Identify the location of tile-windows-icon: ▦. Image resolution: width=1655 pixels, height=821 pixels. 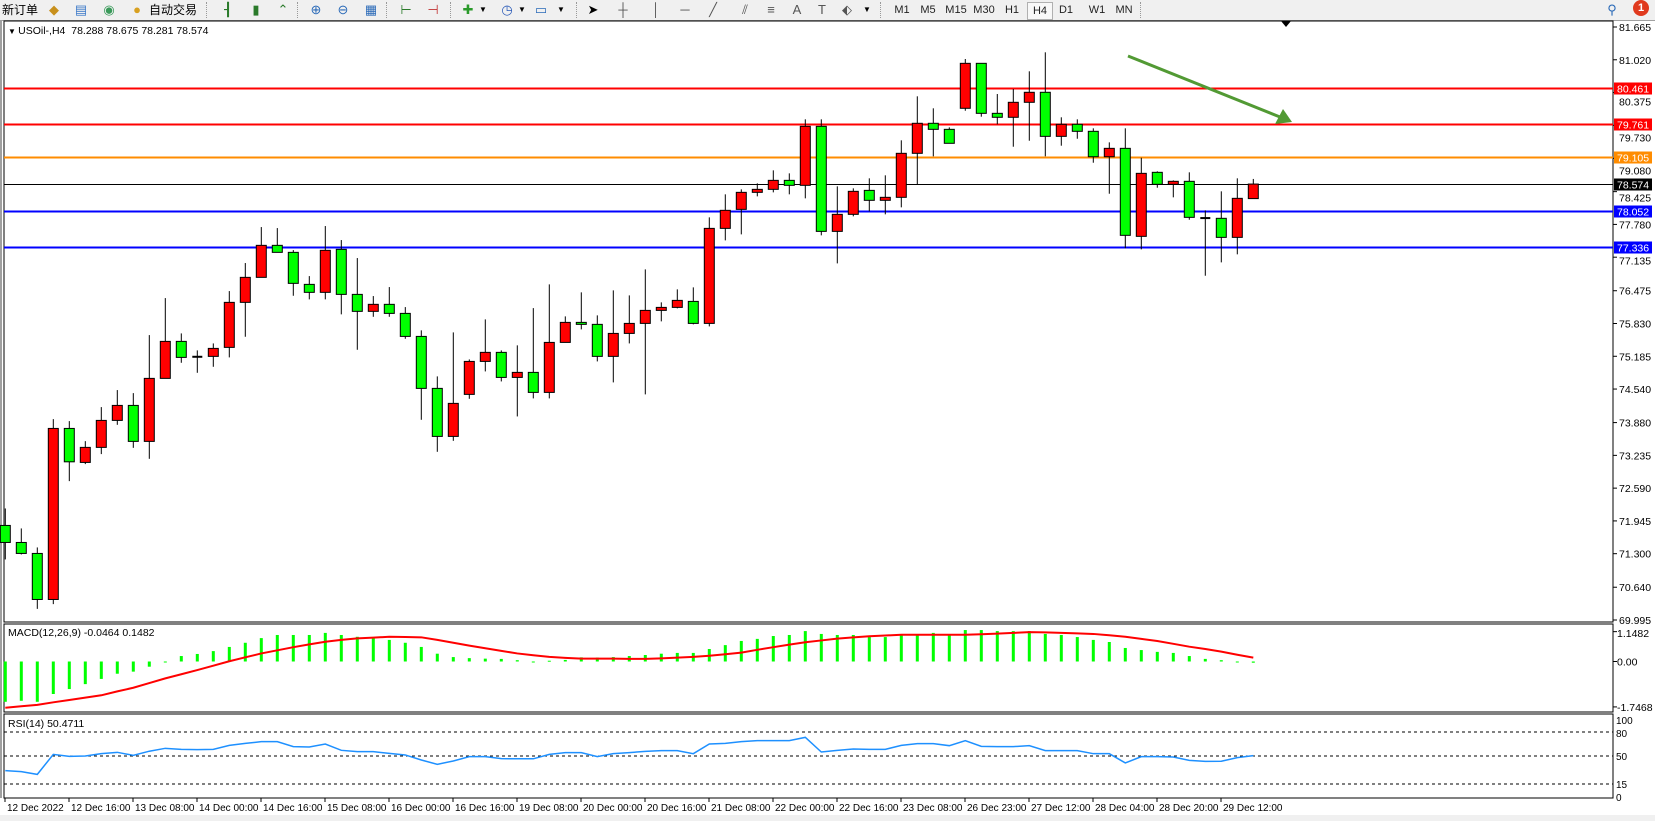
(371, 9).